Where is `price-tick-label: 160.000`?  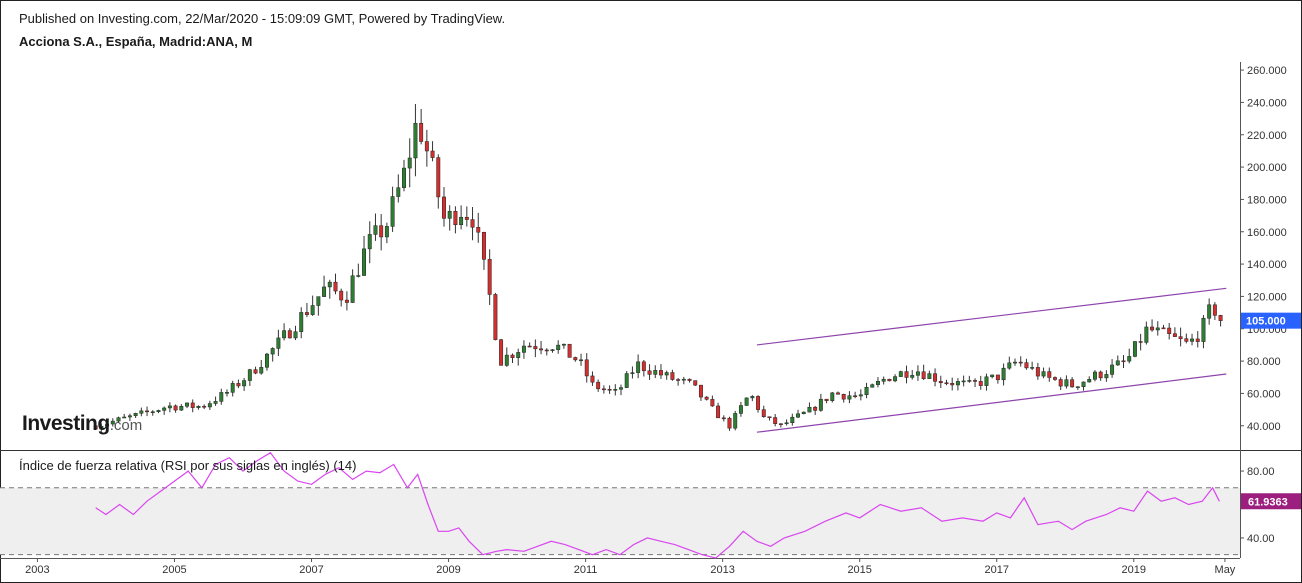
price-tick-label: 160.000 is located at coordinates (1267, 233).